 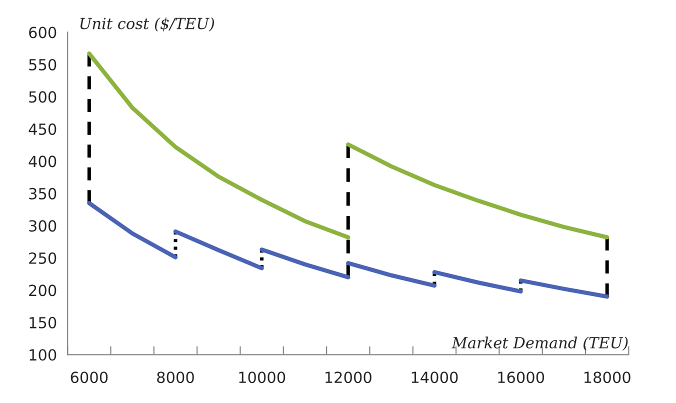 I want to click on y-tick-label: 100, so click(x=43, y=355).